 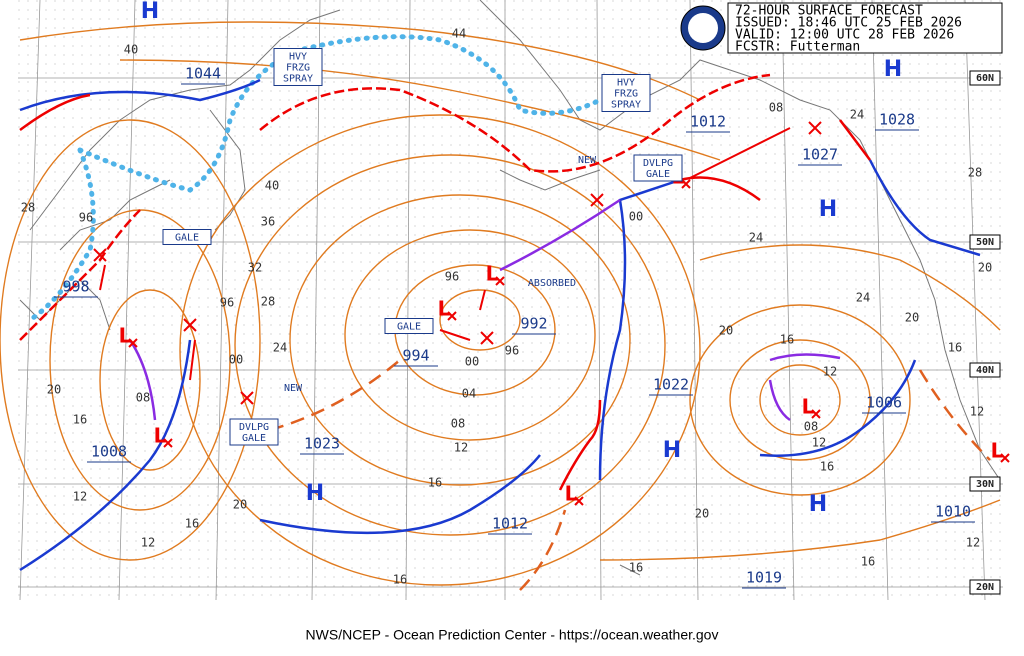 I want to click on header-line: ISSUED: 18:46 UTC 25 FEB 2026, so click(x=848, y=23).